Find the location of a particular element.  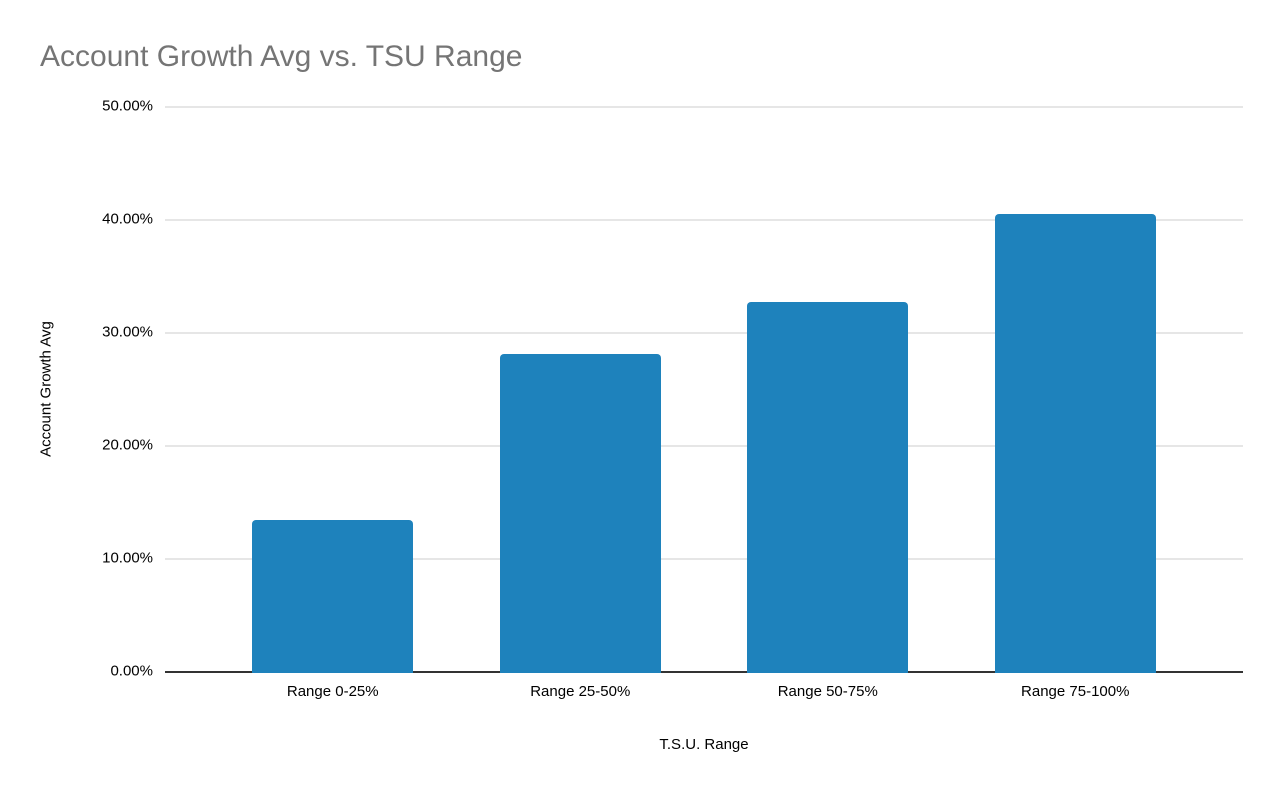

chart-title: Account Growth Avg vs. TSU Range is located at coordinates (281, 56).